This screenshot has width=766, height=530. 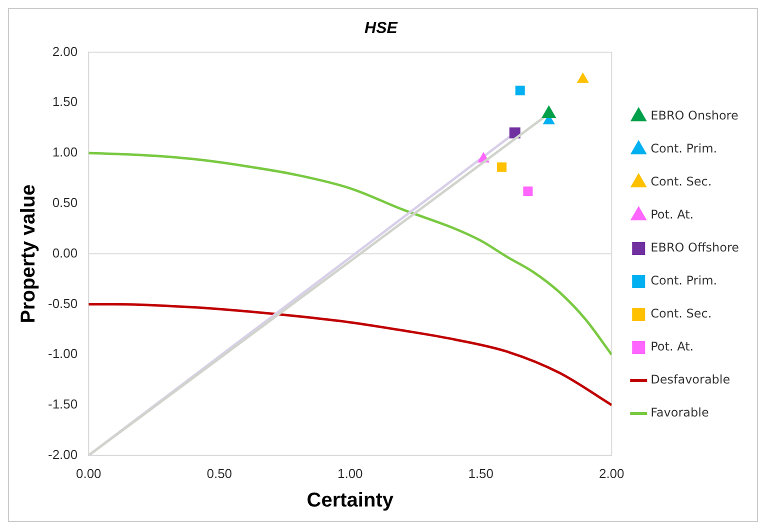 I want to click on x-tick-label: 2.00, so click(x=611, y=473).